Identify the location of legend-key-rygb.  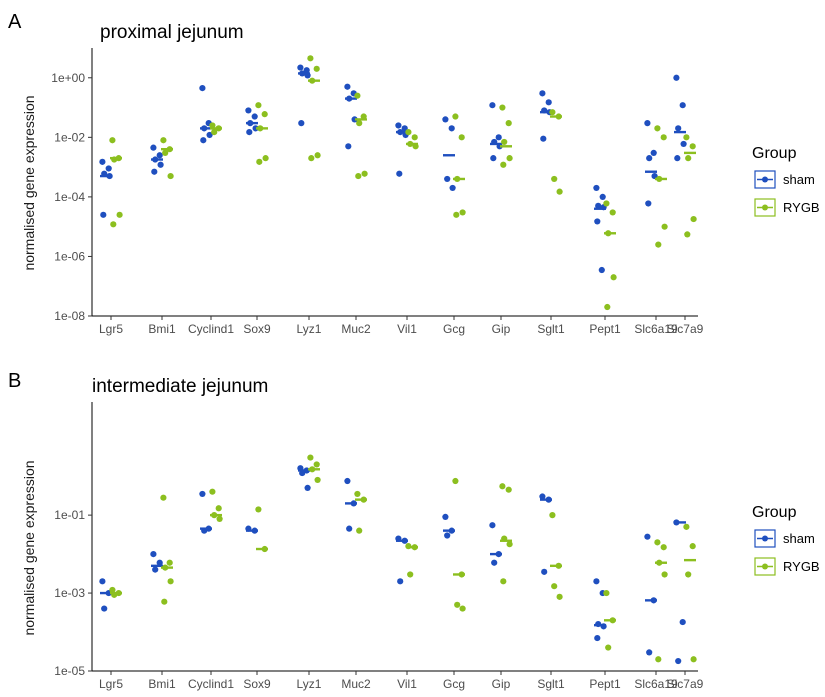
(765, 207).